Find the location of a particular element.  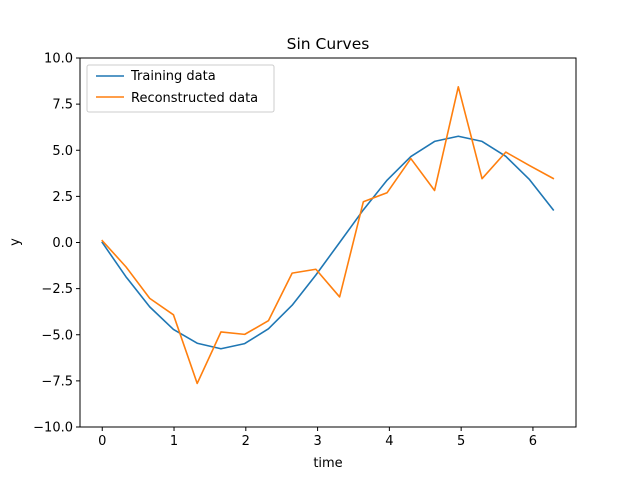

y-tick-label: −10.0 is located at coordinates (53, 428).